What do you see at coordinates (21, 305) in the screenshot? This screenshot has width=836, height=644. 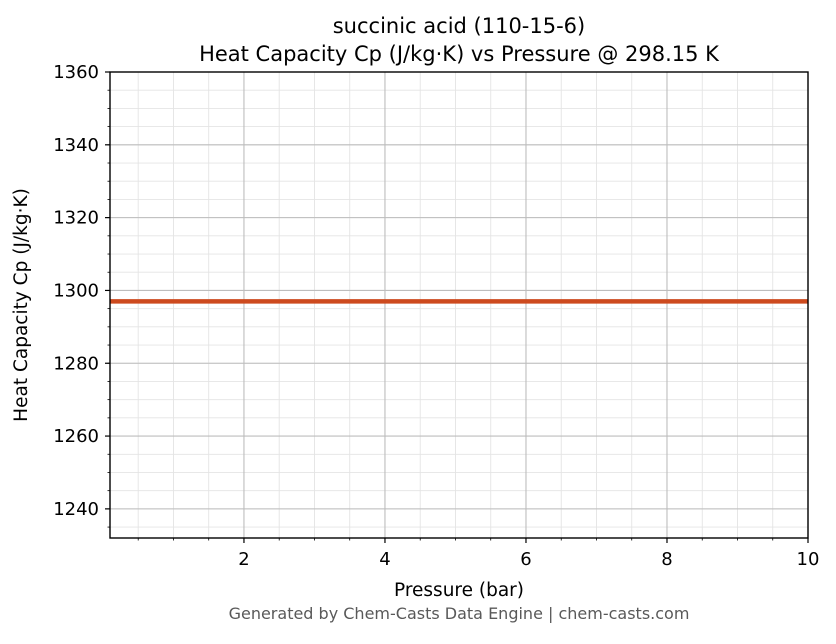 I see `y-axis-label: Heat Capacity Cp (J/kg·K)` at bounding box center [21, 305].